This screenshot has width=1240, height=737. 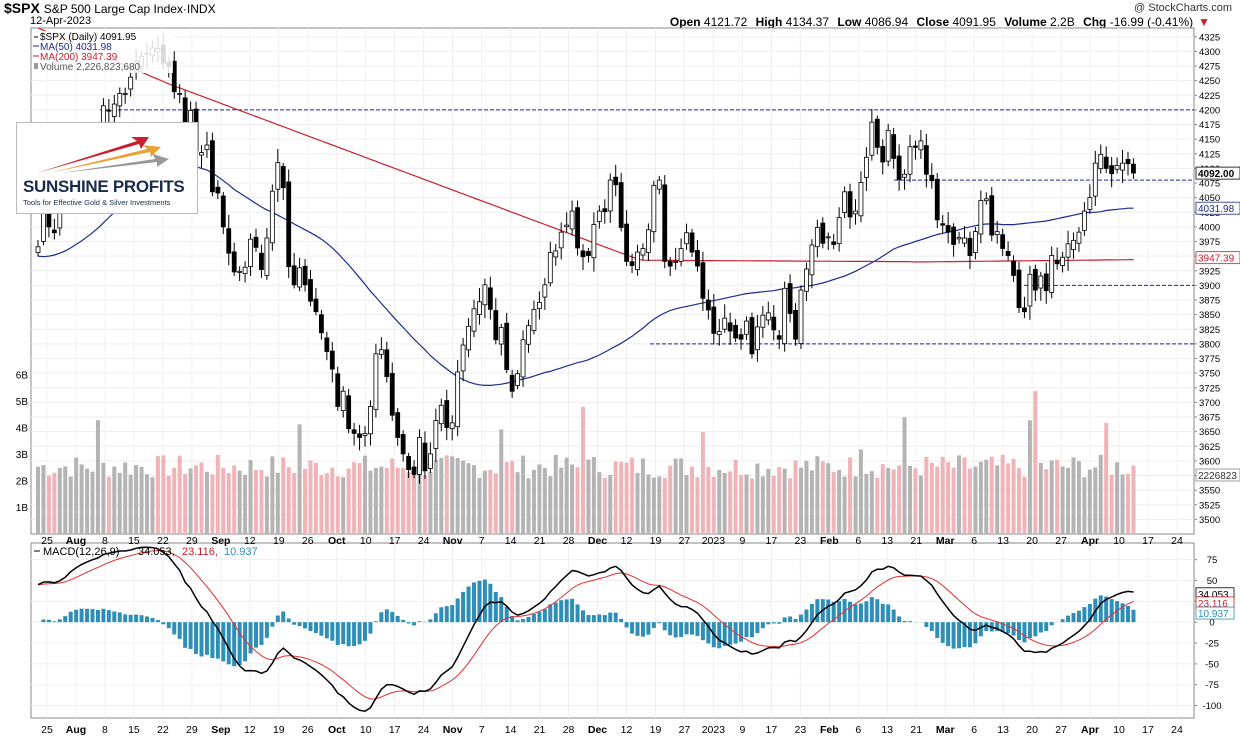 What do you see at coordinates (974, 22) in the screenshot?
I see `close-value: 4091.95` at bounding box center [974, 22].